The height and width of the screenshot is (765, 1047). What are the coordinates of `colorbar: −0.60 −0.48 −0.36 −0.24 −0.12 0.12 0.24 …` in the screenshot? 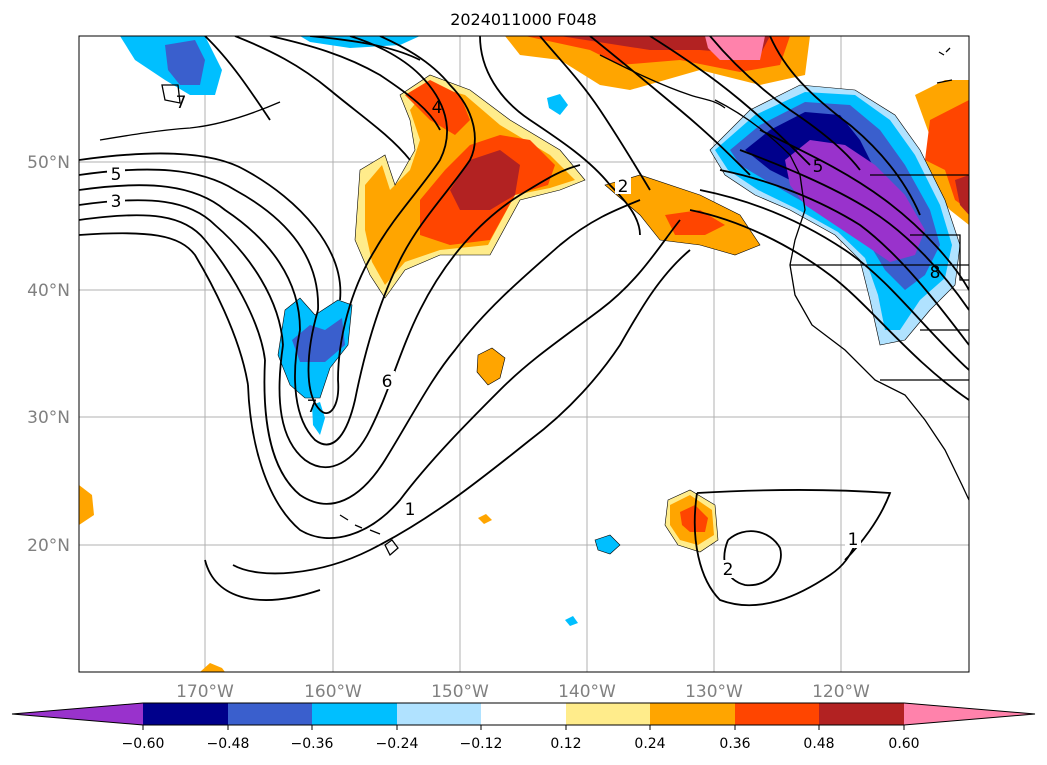 It's located at (523, 727).